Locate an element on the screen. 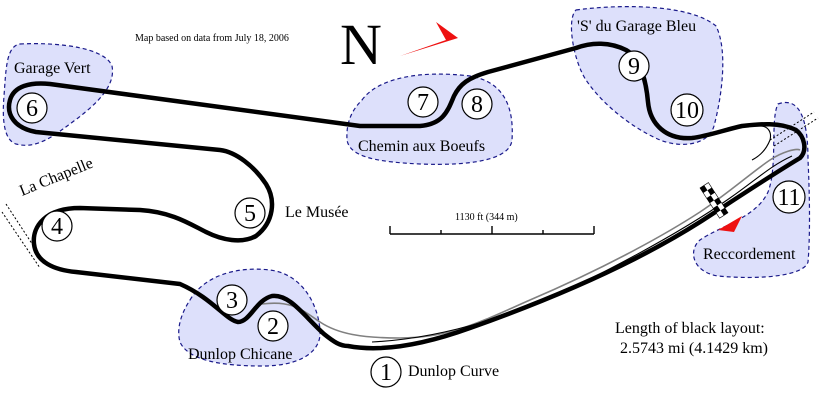 This screenshot has height=404, width=819. direction-arrow-icon is located at coordinates (730, 224).